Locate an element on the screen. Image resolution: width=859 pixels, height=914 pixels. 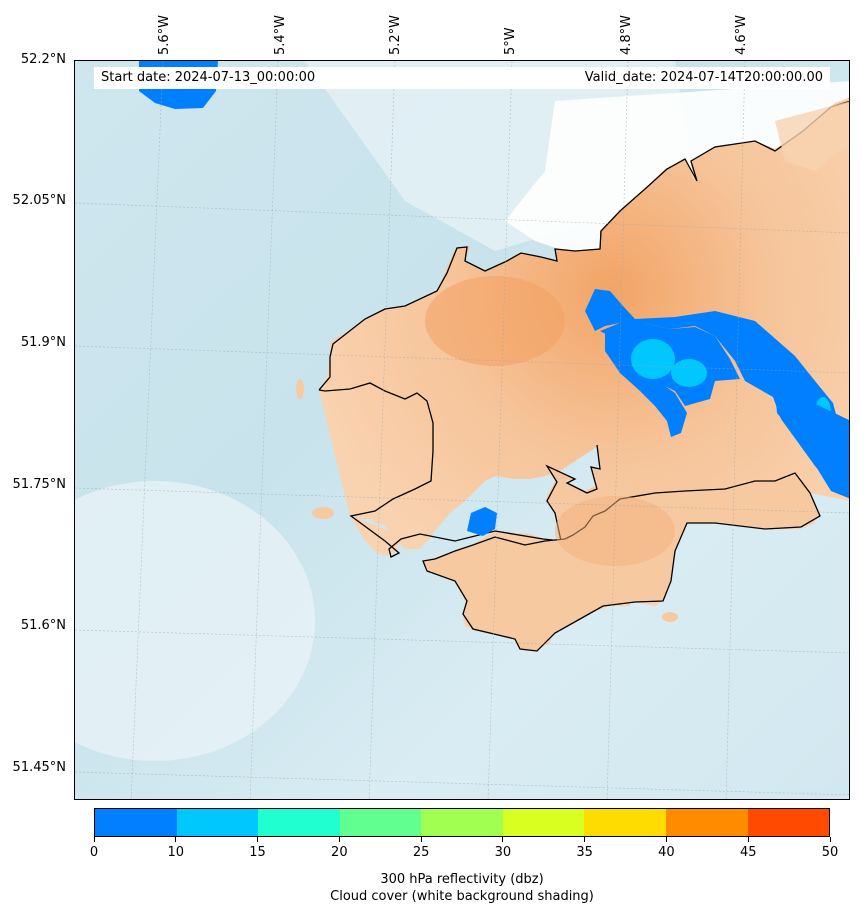
colorbar-tick-label: 25 is located at coordinates (421, 852).